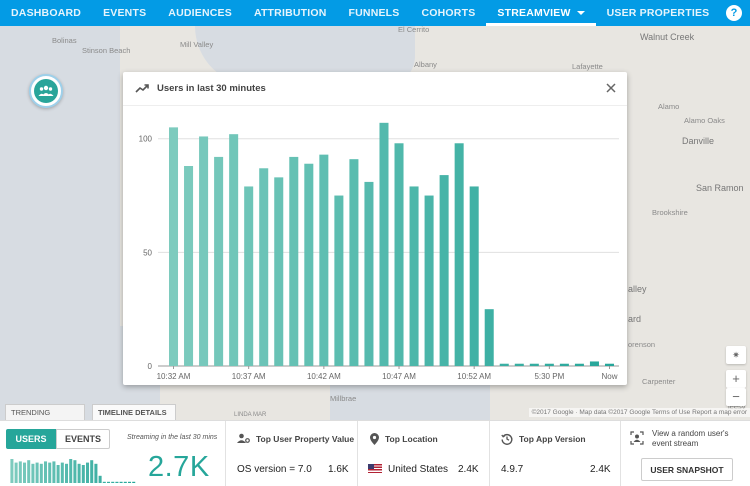 The height and width of the screenshot is (486, 750). I want to click on users-toggle-button: USERS, so click(31, 439).